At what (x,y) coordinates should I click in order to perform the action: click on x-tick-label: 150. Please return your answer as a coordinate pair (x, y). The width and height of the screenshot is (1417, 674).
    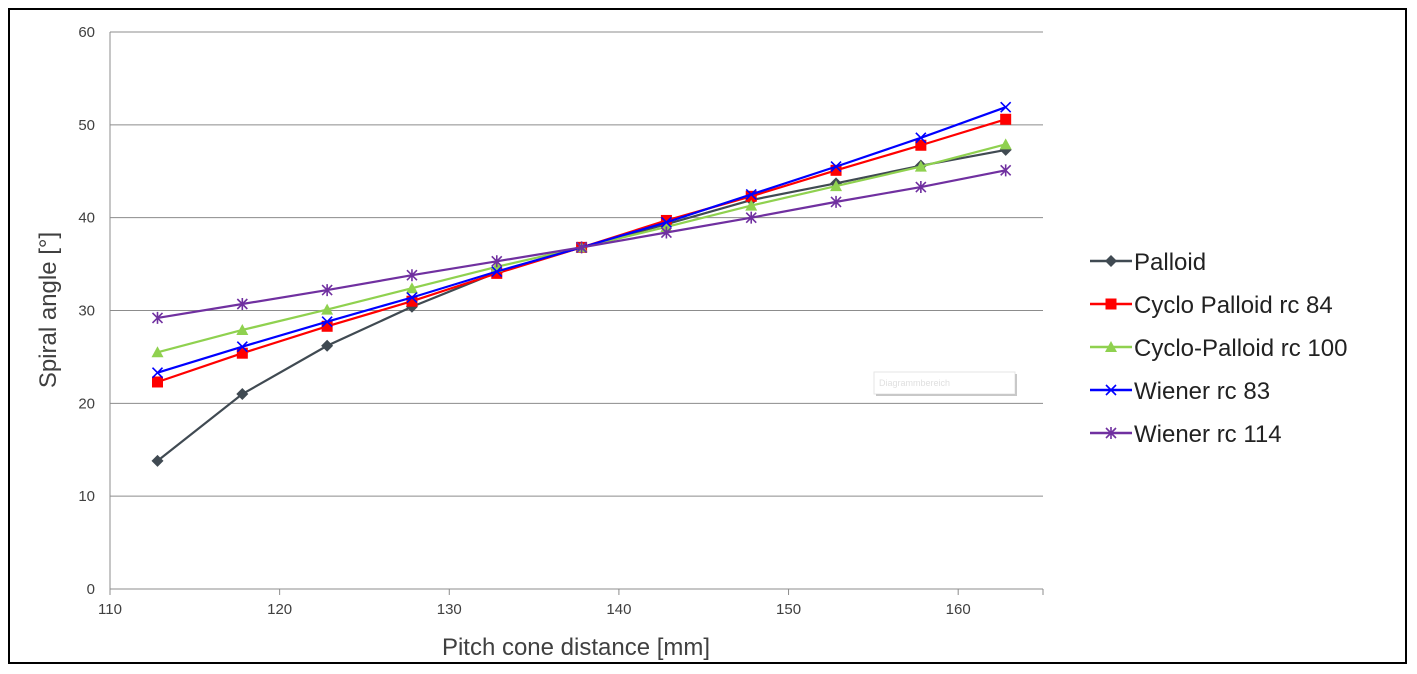
    Looking at the image, I should click on (788, 609).